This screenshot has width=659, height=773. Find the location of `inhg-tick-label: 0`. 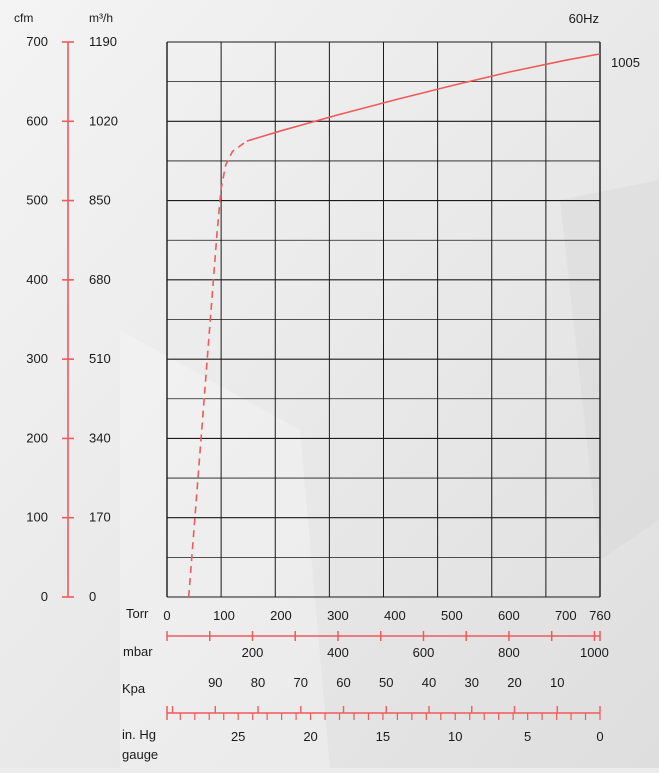

inhg-tick-label: 0 is located at coordinates (599, 736).